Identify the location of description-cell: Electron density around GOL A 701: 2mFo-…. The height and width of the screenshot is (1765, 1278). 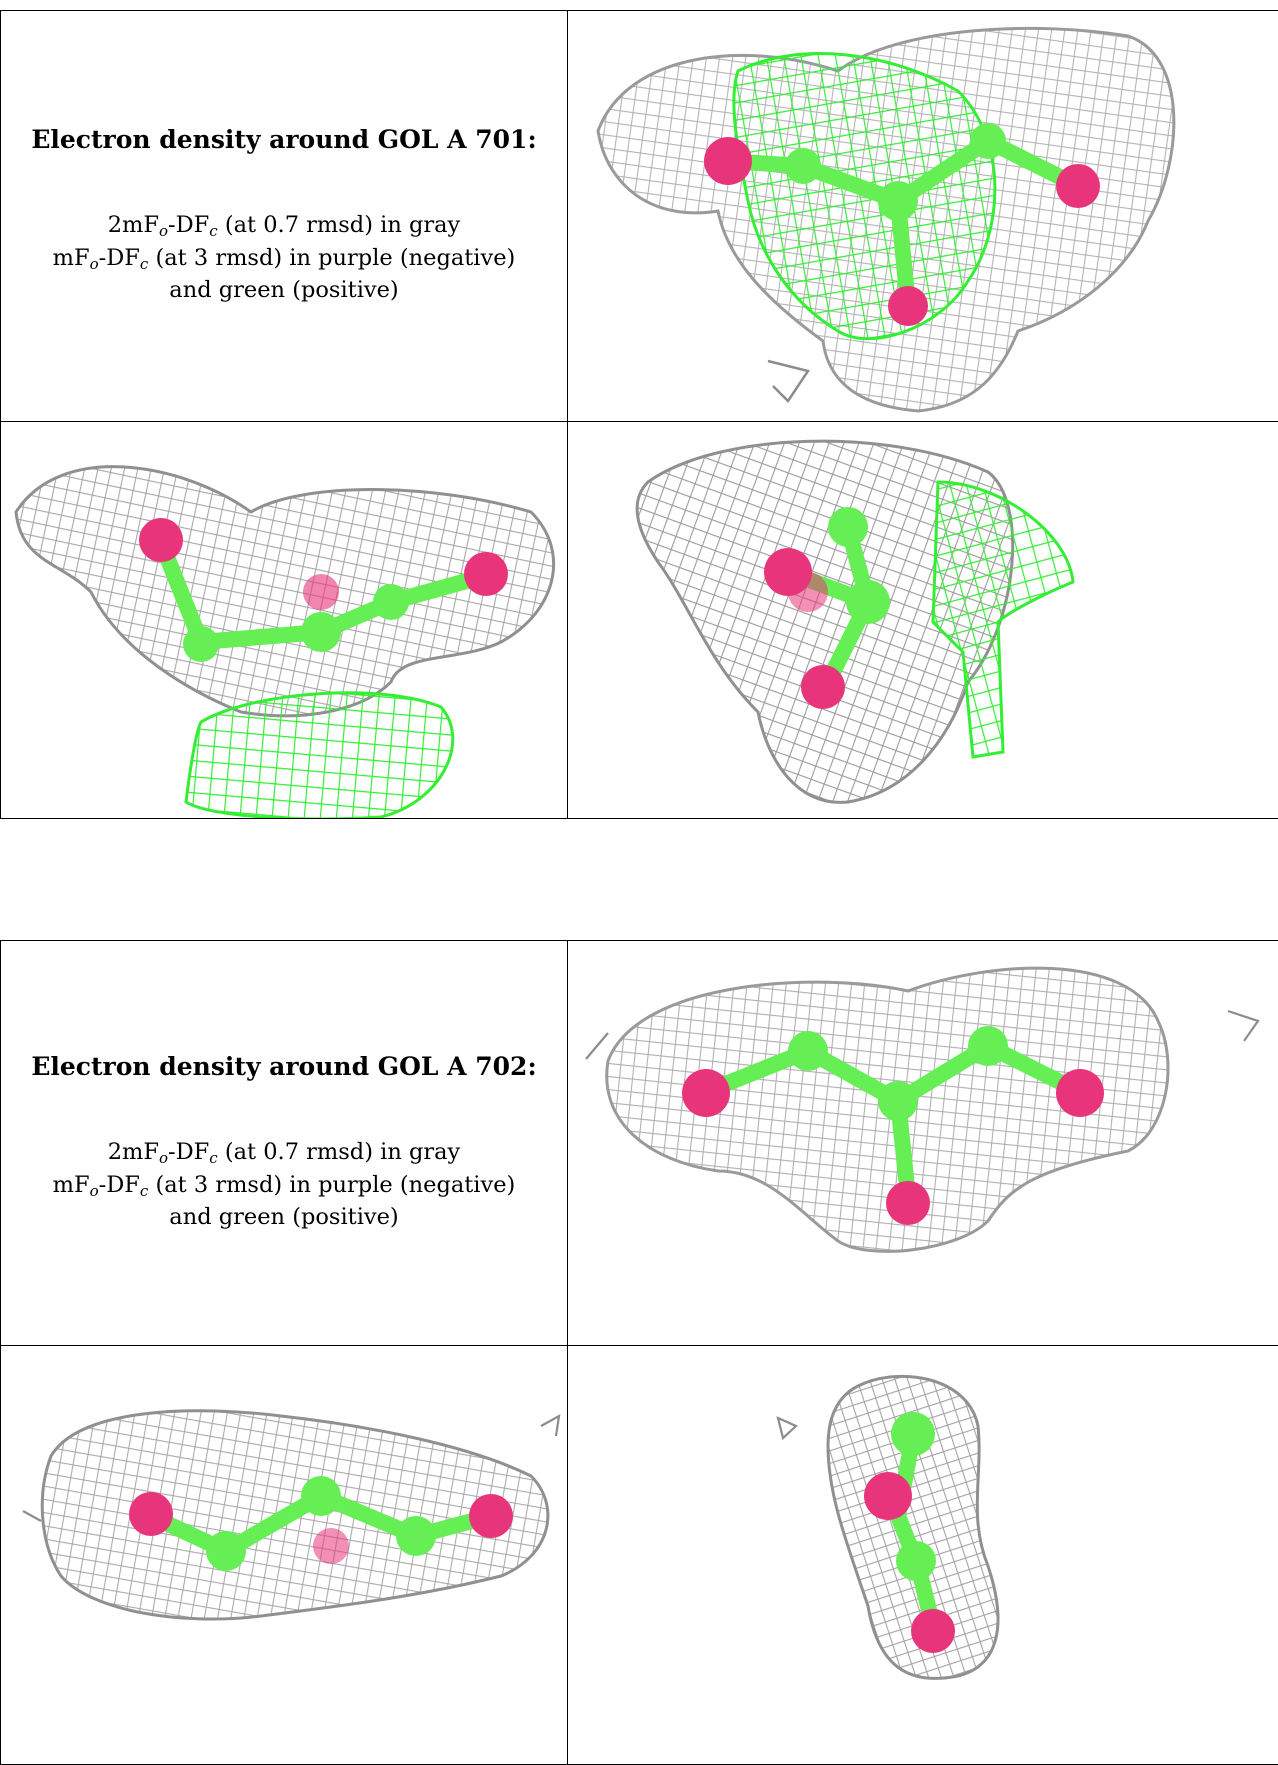
(284, 216).